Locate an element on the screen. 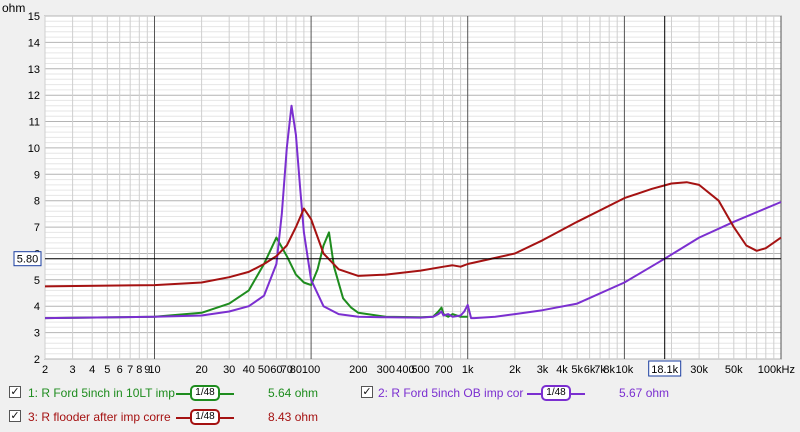 This screenshot has width=800, height=432. x-tick-label: 7 is located at coordinates (130, 370).